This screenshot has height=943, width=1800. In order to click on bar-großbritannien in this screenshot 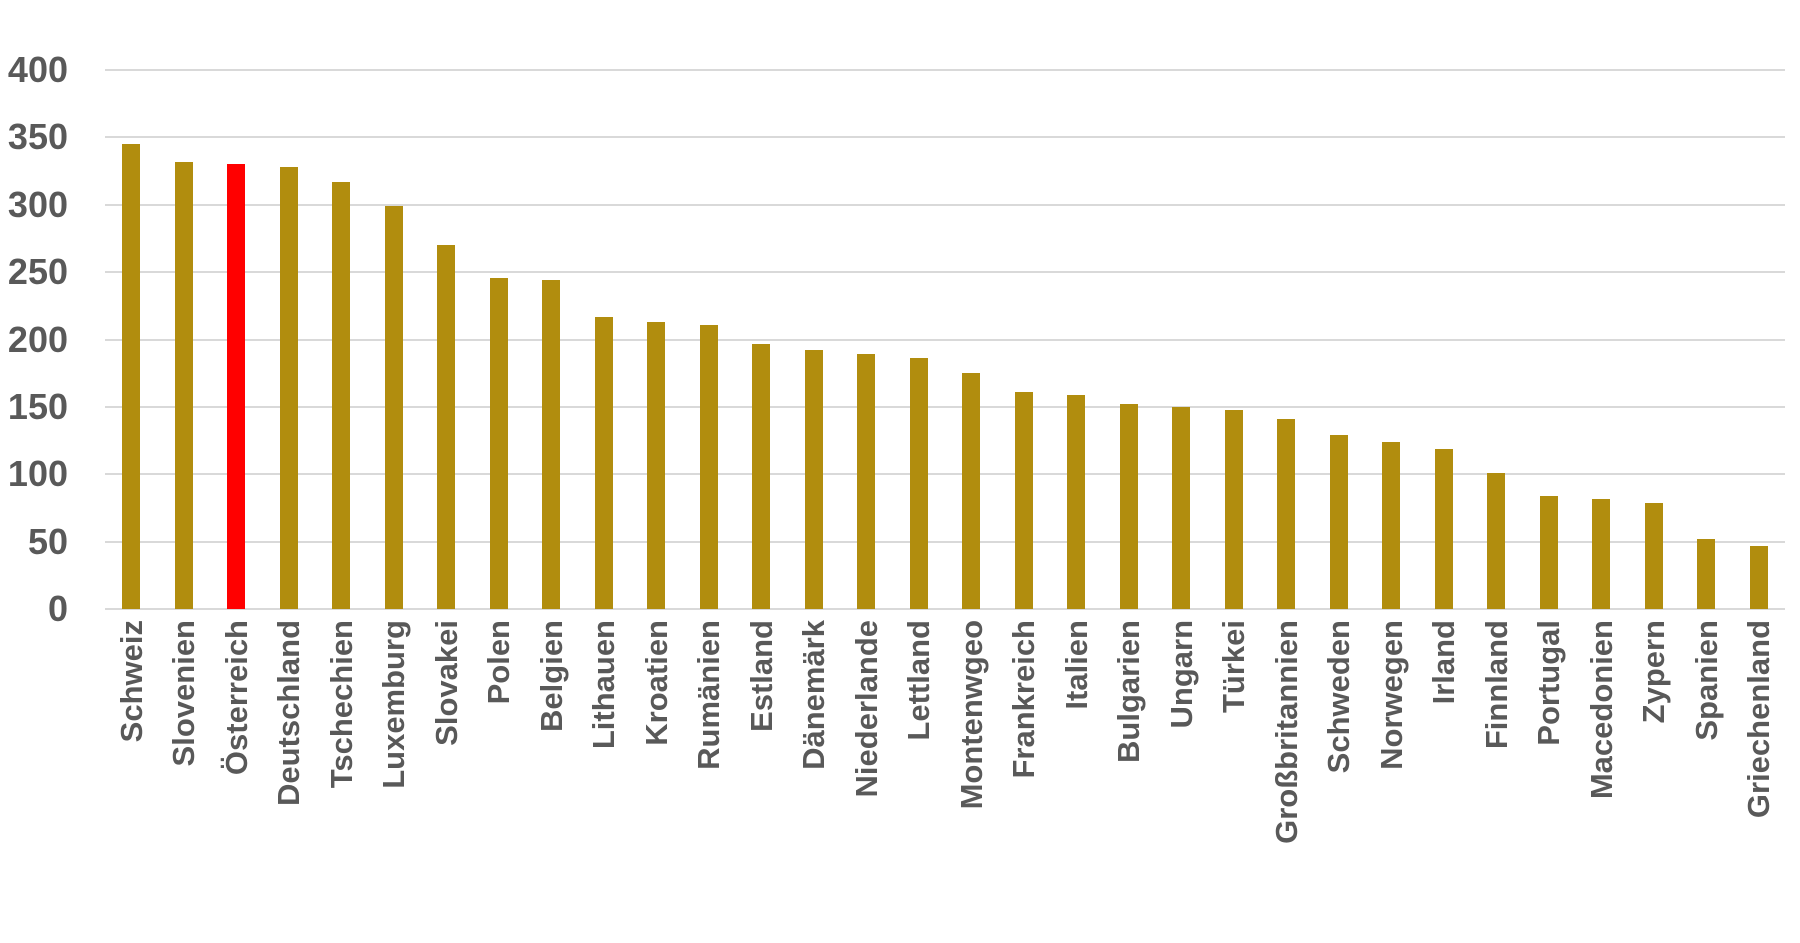, I will do `click(1286, 514)`.